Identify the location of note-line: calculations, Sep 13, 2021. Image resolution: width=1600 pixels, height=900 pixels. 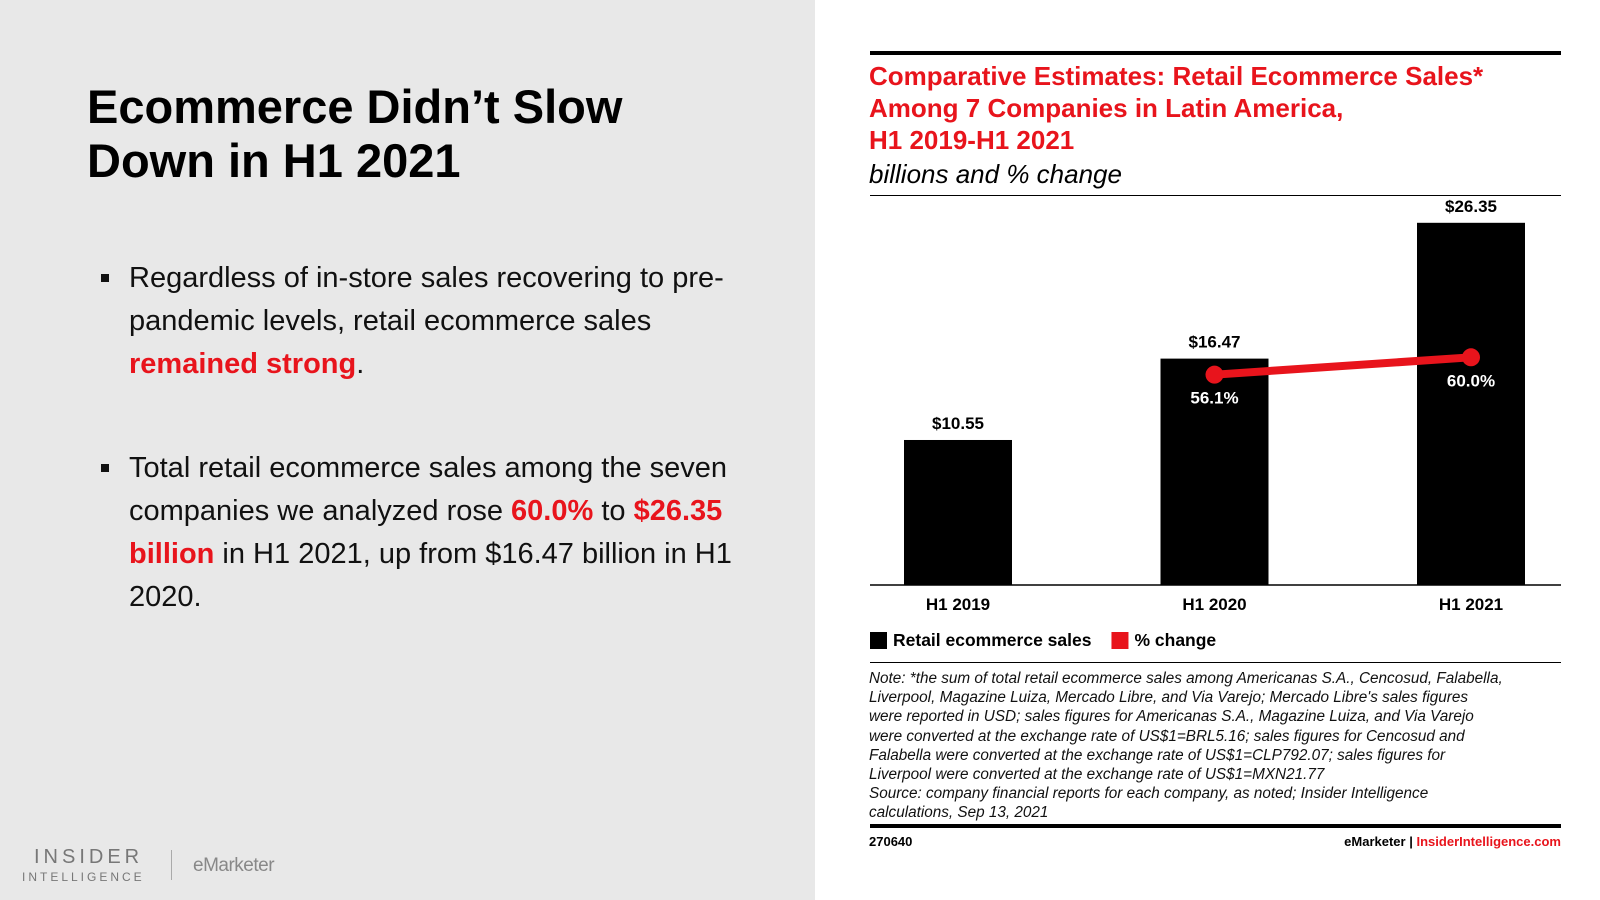
(959, 813).